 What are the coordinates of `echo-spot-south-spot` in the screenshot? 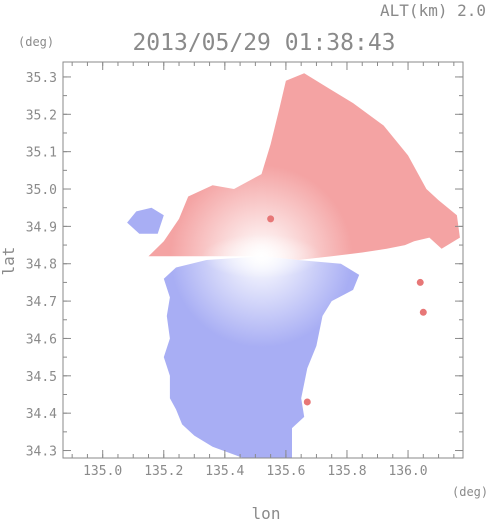 It's located at (307, 402).